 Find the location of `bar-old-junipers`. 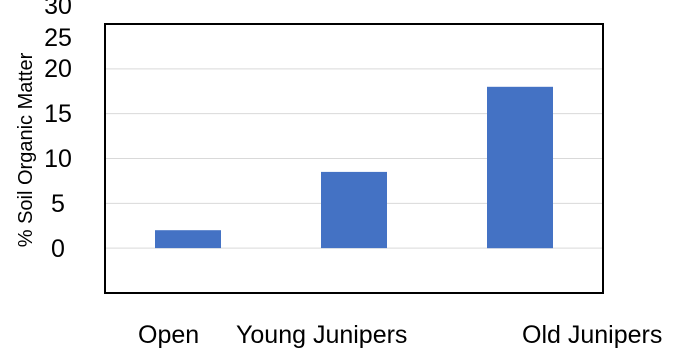

bar-old-junipers is located at coordinates (520, 167).